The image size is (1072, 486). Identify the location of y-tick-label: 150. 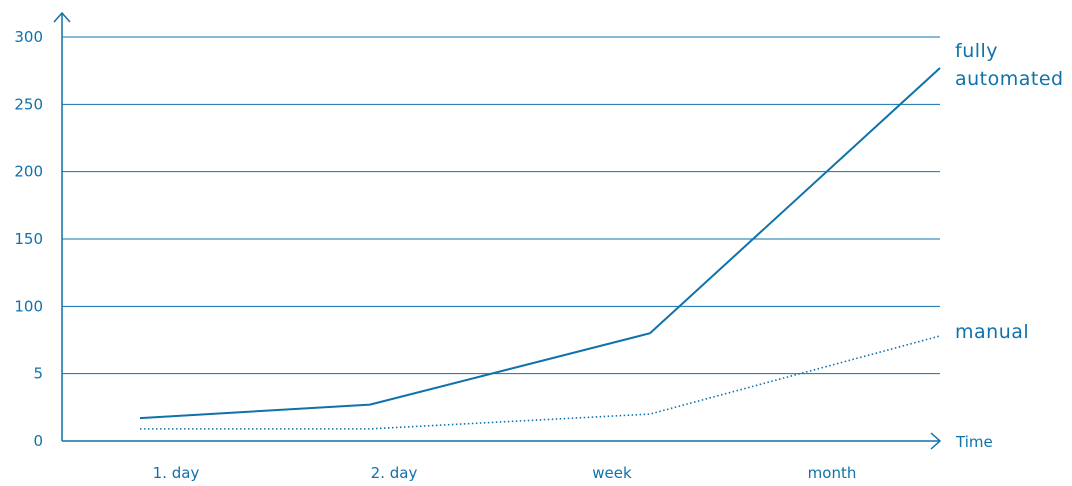
(28, 239).